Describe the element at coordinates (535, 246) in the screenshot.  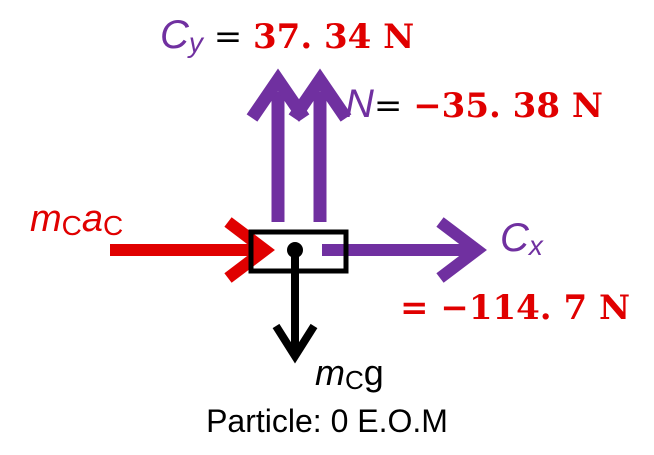
I see `cx-subscript: x` at that location.